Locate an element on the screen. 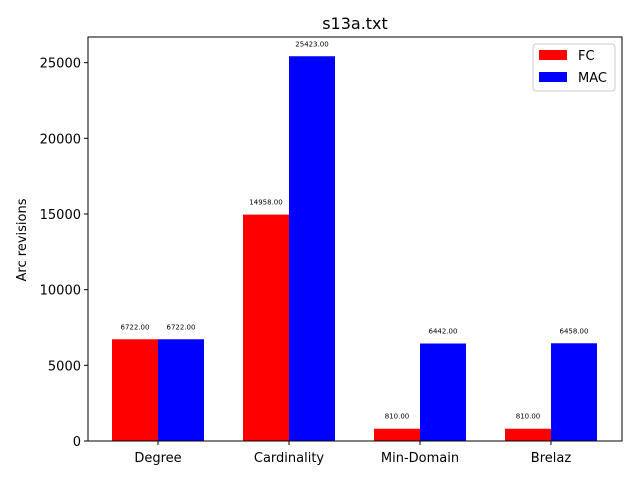 The height and width of the screenshot is (480, 640). y-tick-label-20000: 20000 is located at coordinates (60, 139).